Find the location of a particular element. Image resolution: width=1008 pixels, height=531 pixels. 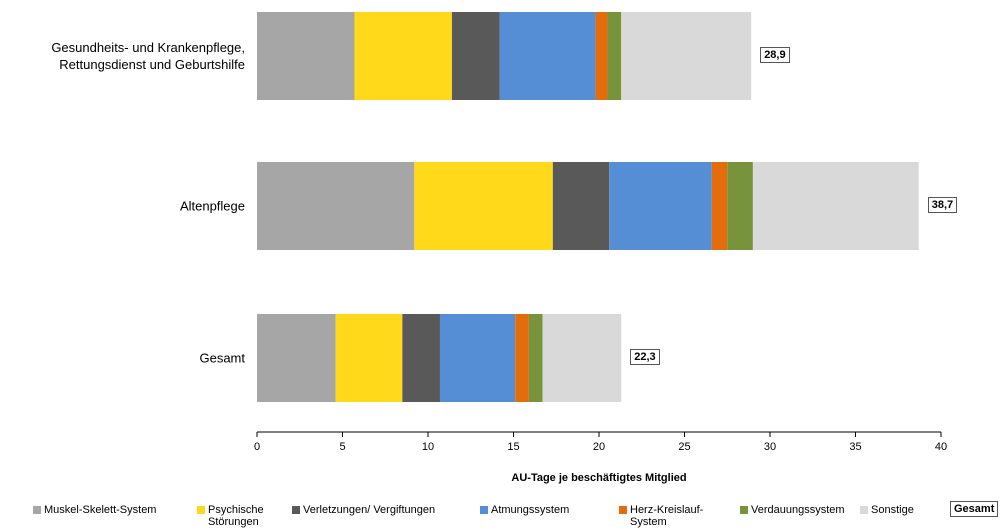

legend-item: Sonstige is located at coordinates (887, 510).